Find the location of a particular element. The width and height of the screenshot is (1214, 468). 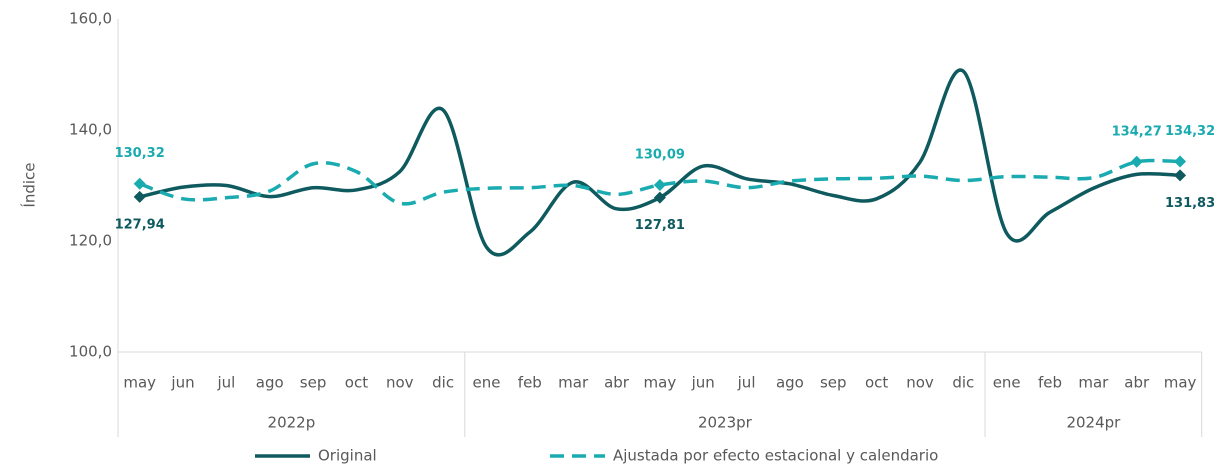

value-label: 134,27 is located at coordinates (1137, 131).